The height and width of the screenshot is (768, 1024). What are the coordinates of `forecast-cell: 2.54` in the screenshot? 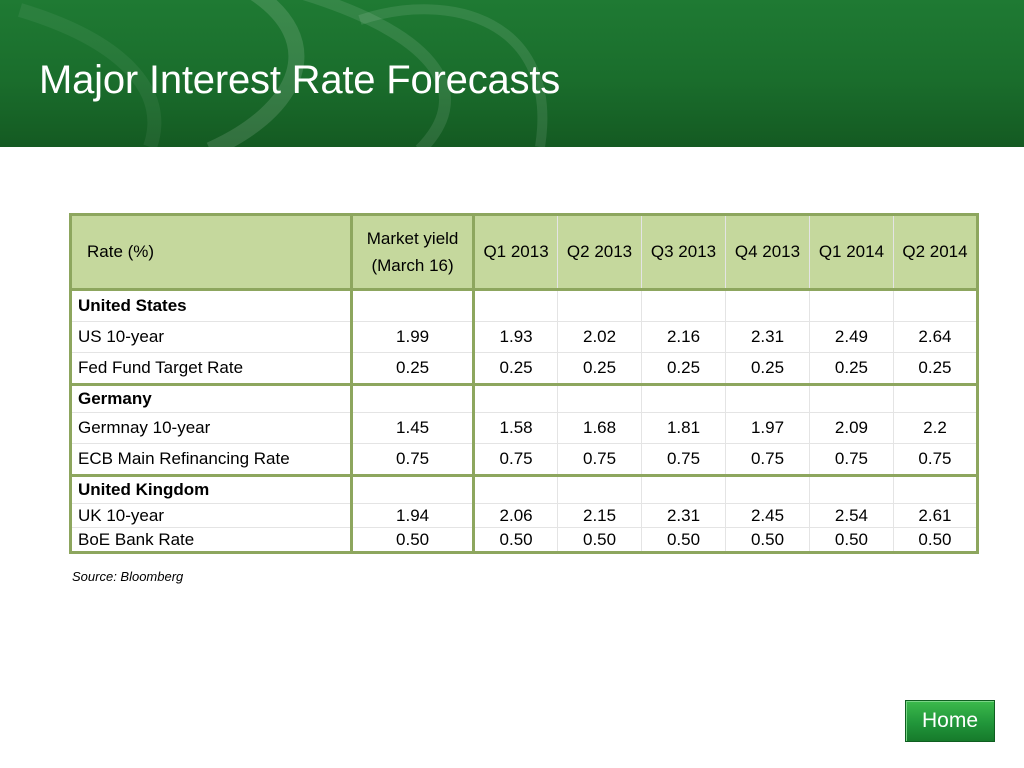 It's located at (851, 515).